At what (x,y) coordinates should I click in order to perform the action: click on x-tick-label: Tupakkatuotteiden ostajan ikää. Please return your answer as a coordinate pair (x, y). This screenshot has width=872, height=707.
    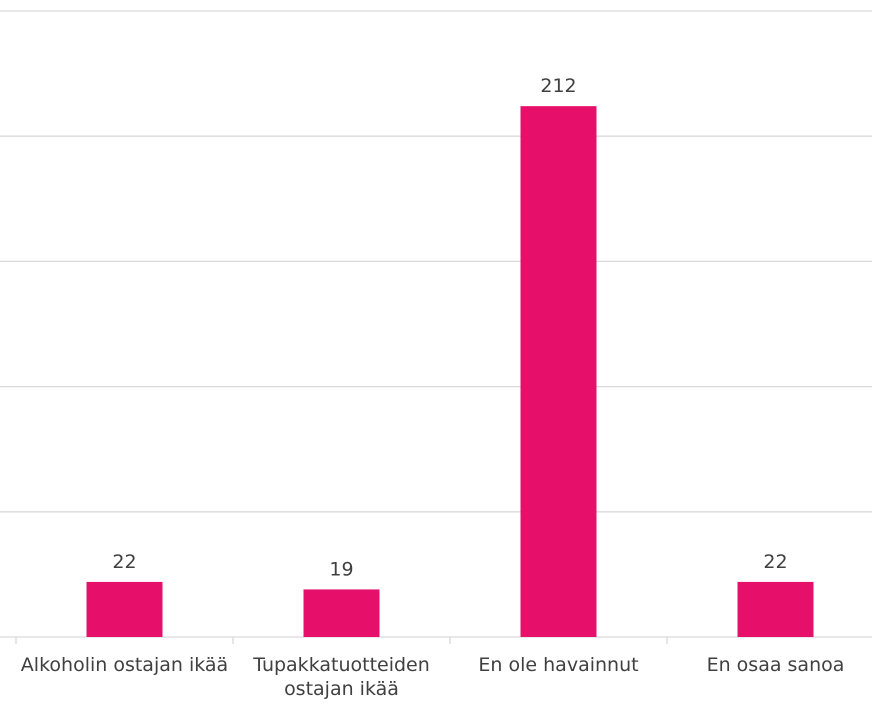
    Looking at the image, I should click on (341, 677).